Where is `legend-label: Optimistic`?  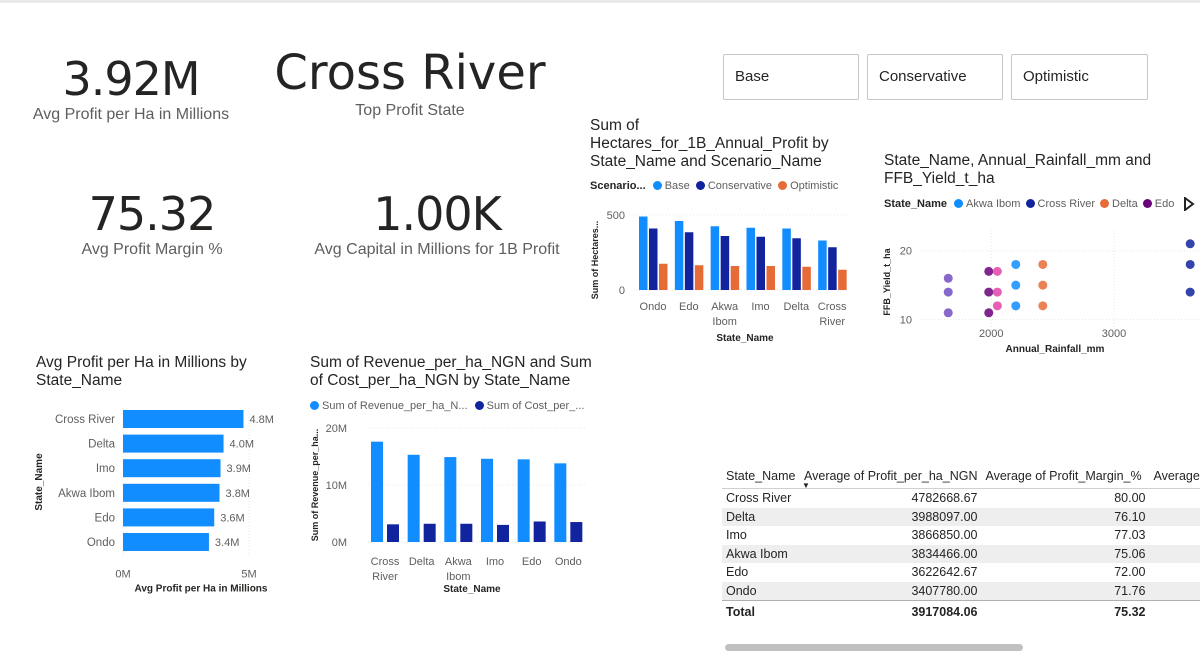
legend-label: Optimistic is located at coordinates (814, 186).